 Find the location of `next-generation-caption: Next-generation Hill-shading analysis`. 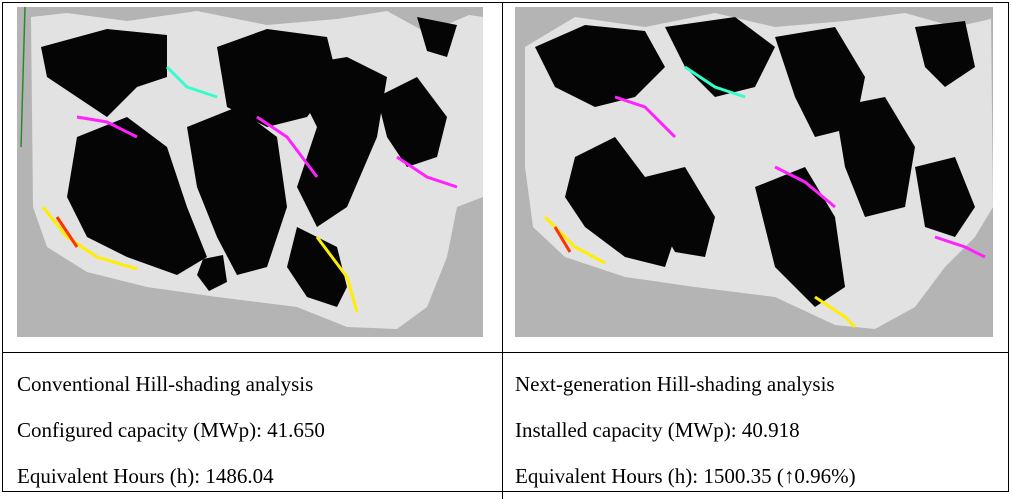

next-generation-caption: Next-generation Hill-shading analysis is located at coordinates (675, 384).